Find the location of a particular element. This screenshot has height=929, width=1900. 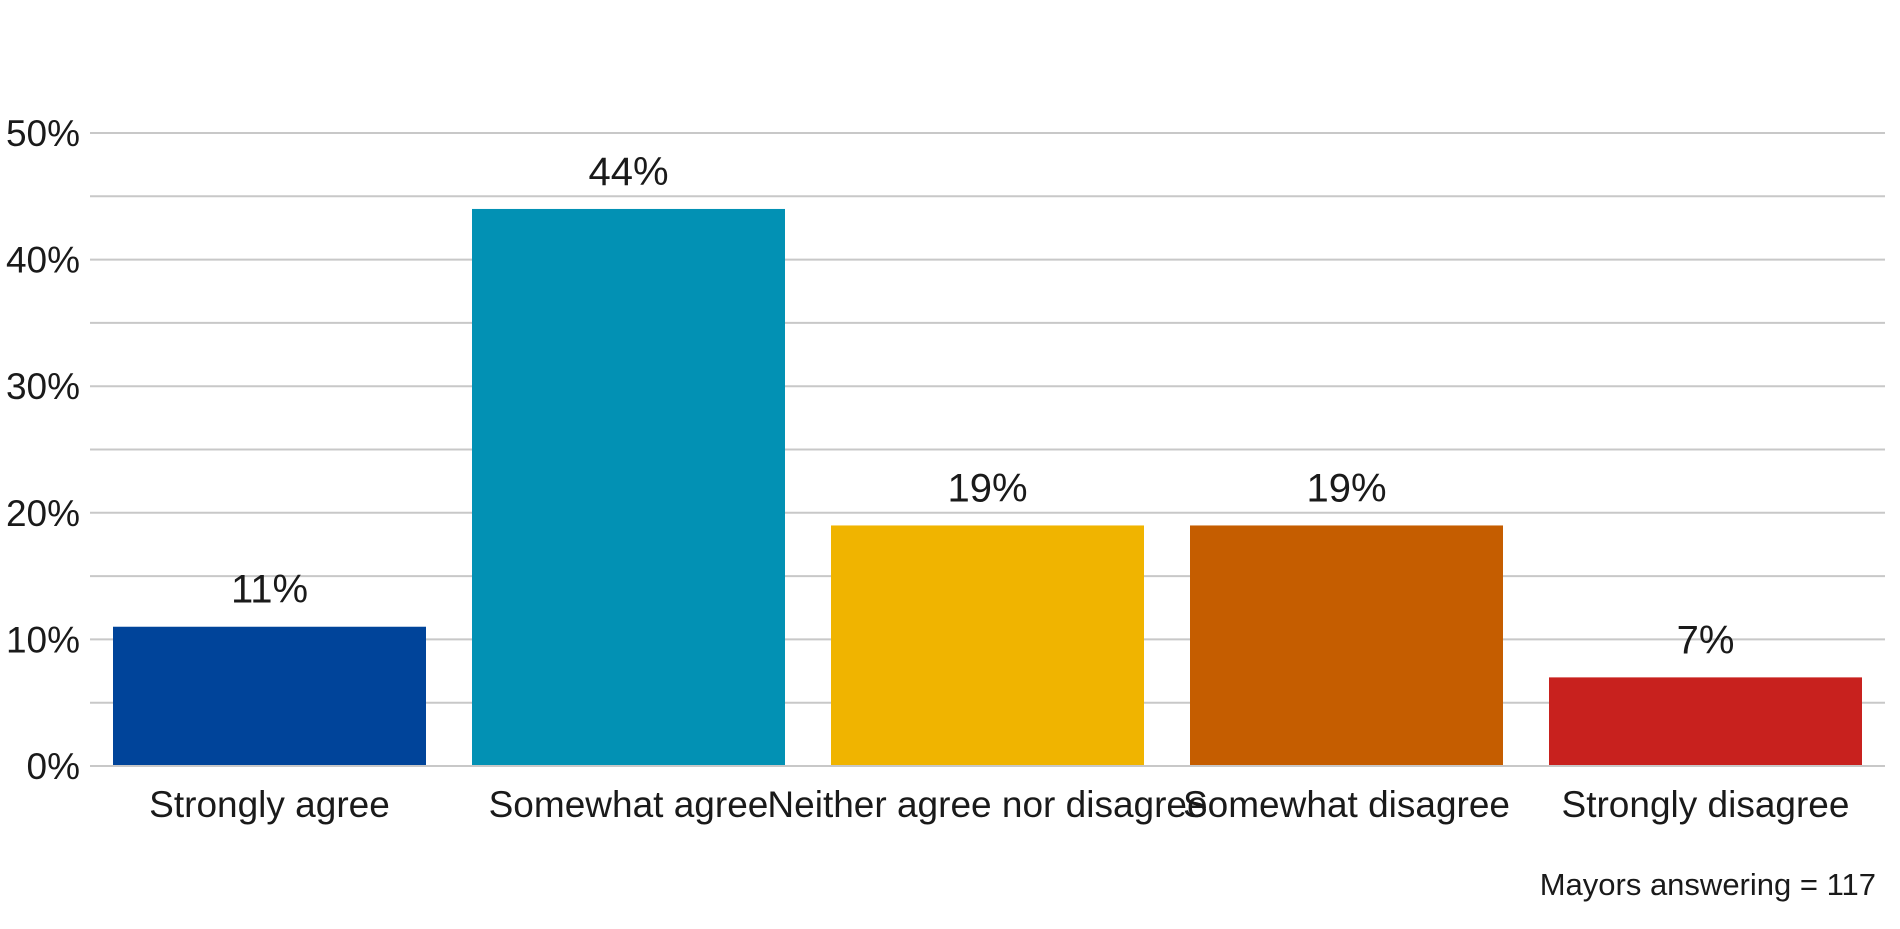

y-axis-tick-labels: 0% 10% 20% 30% 40% 50% is located at coordinates (43, 450).